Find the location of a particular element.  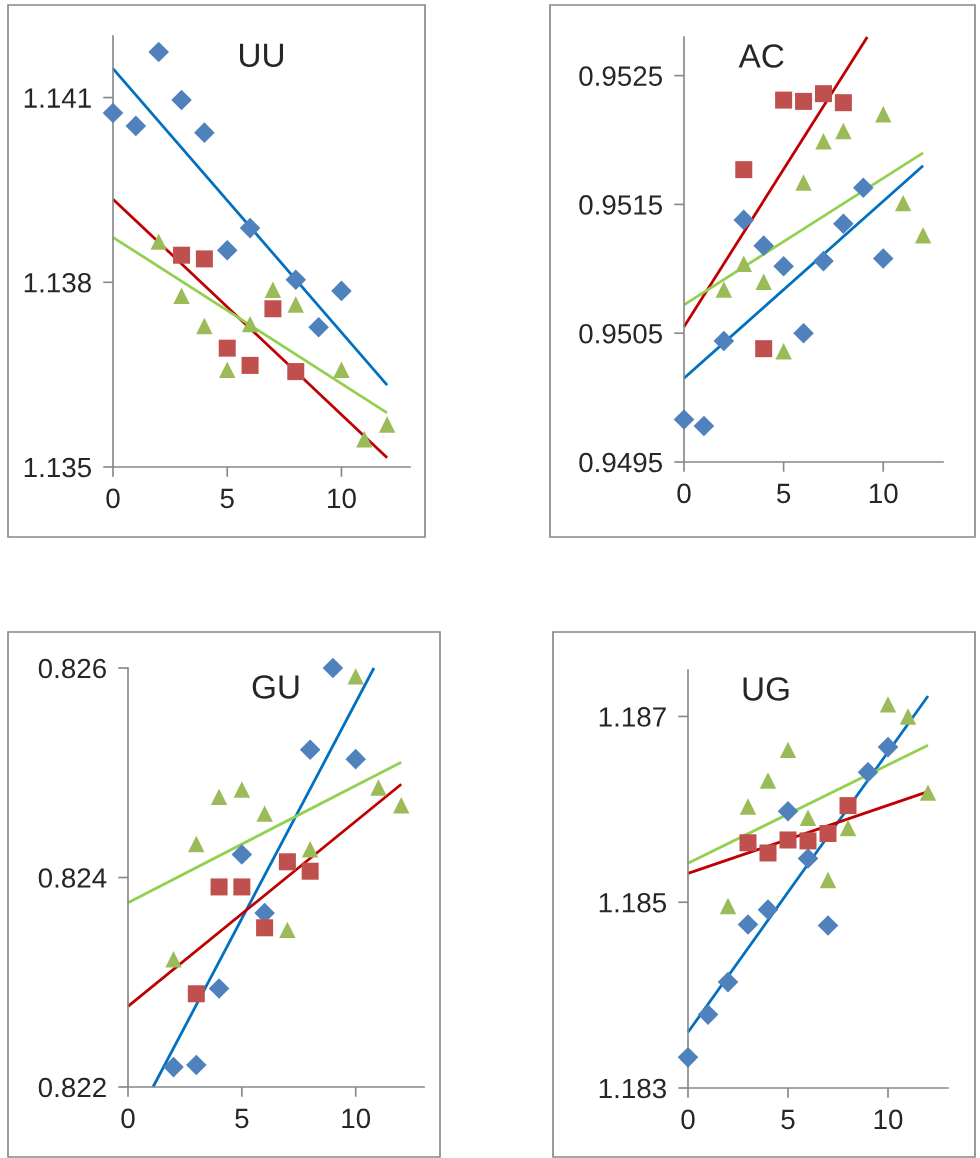

y-tick-label: 1.185 is located at coordinates (633, 902).